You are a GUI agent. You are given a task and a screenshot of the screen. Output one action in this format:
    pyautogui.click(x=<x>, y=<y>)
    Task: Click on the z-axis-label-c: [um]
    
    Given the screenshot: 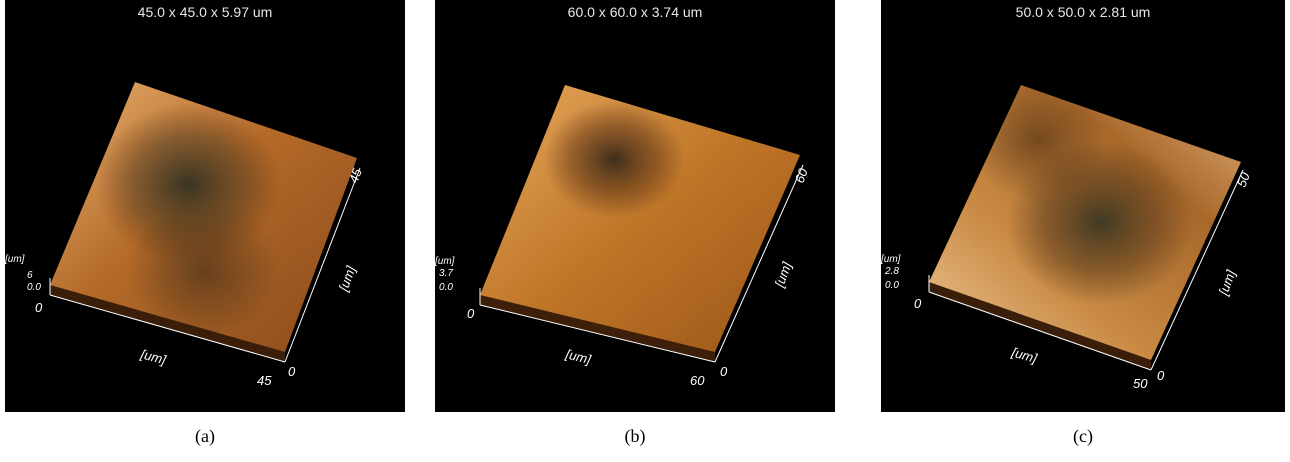 What is the action you would take?
    pyautogui.click(x=891, y=259)
    